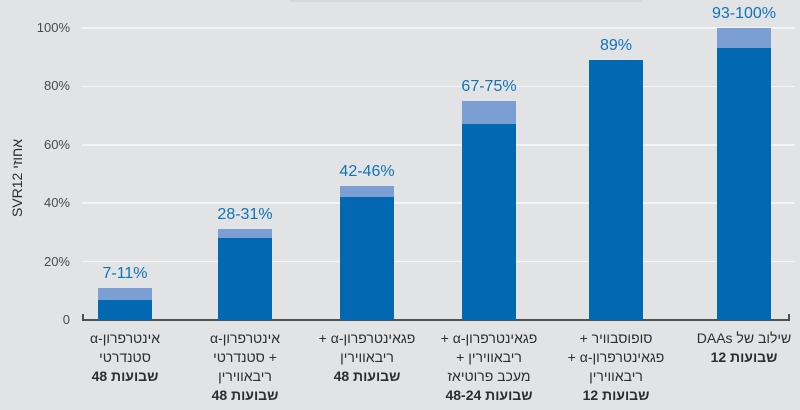 The height and width of the screenshot is (410, 800). Describe the element at coordinates (56, 203) in the screenshot. I see `y-tick-label: 40%` at that location.